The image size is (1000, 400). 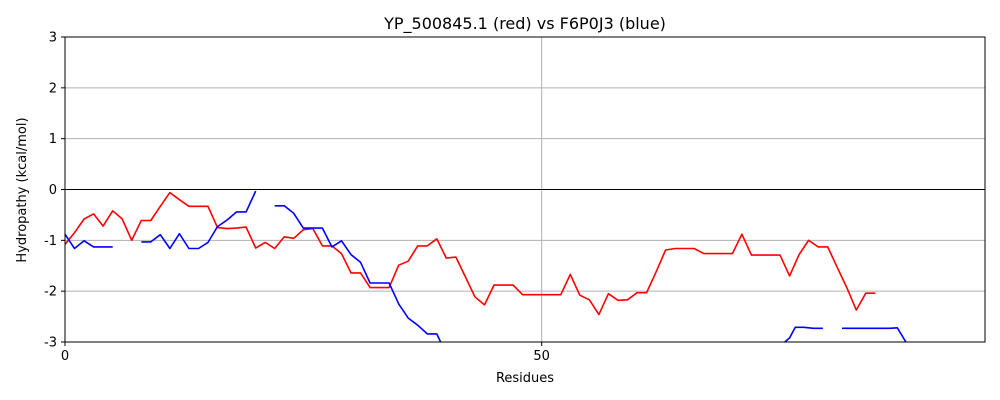 What do you see at coordinates (22, 189) in the screenshot?
I see `y-axis-label: Hydropathy (kcal/mol)` at bounding box center [22, 189].